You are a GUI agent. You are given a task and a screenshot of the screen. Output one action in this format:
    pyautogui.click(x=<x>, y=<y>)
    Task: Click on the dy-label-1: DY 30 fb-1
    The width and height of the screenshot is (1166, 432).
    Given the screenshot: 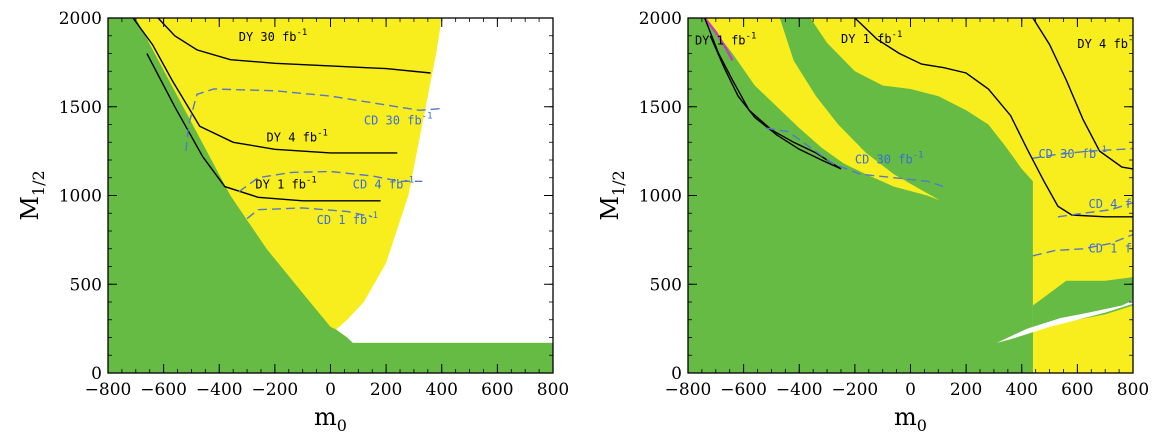 What is the action you would take?
    pyautogui.click(x=273, y=36)
    